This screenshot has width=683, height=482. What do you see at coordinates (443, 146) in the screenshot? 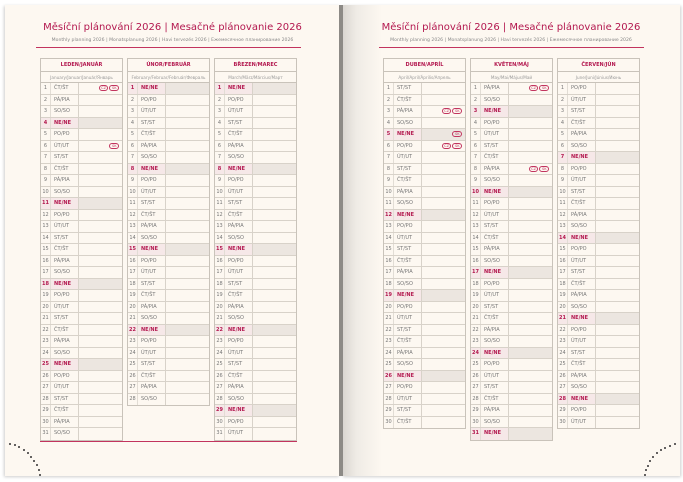
I see `note-area: CZ SK` at bounding box center [443, 146].